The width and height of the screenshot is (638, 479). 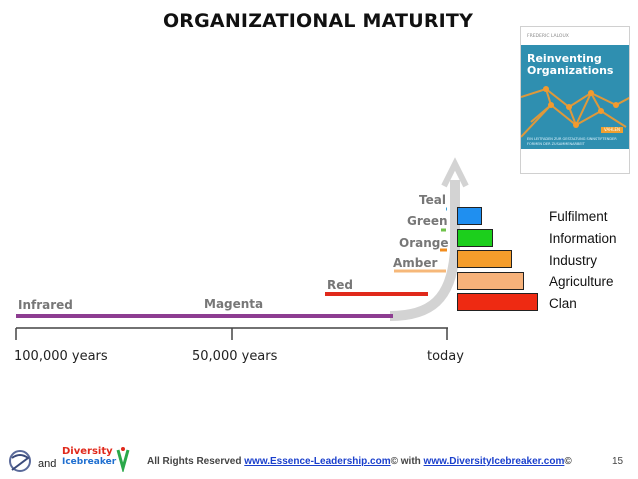 What do you see at coordinates (570, 70) in the screenshot?
I see `book-title-line2: Organizations` at bounding box center [570, 70].